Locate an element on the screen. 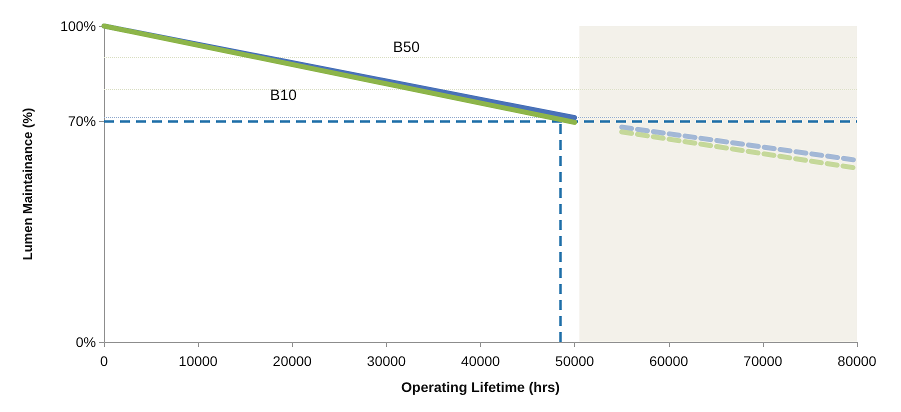 The image size is (901, 412). x-tick-label: 10000 is located at coordinates (198, 361).